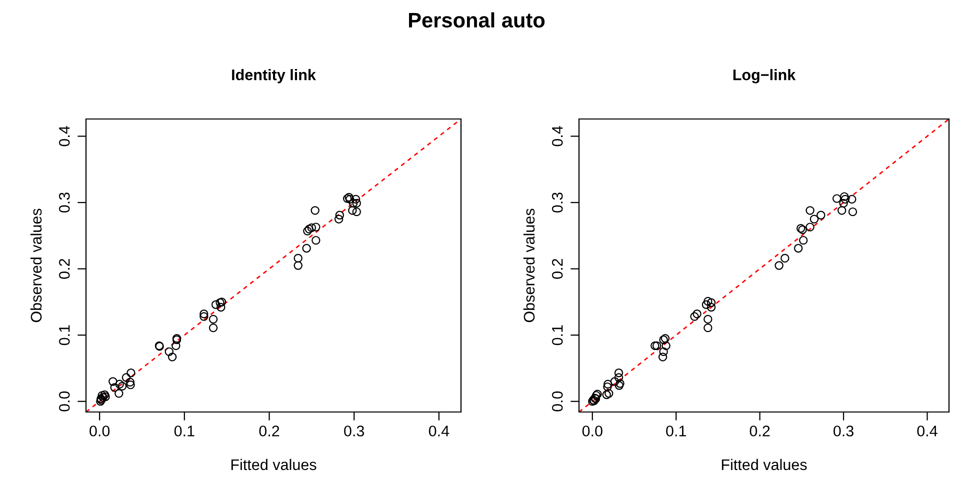  What do you see at coordinates (477, 20) in the screenshot?
I see `text: Personal auto` at bounding box center [477, 20].